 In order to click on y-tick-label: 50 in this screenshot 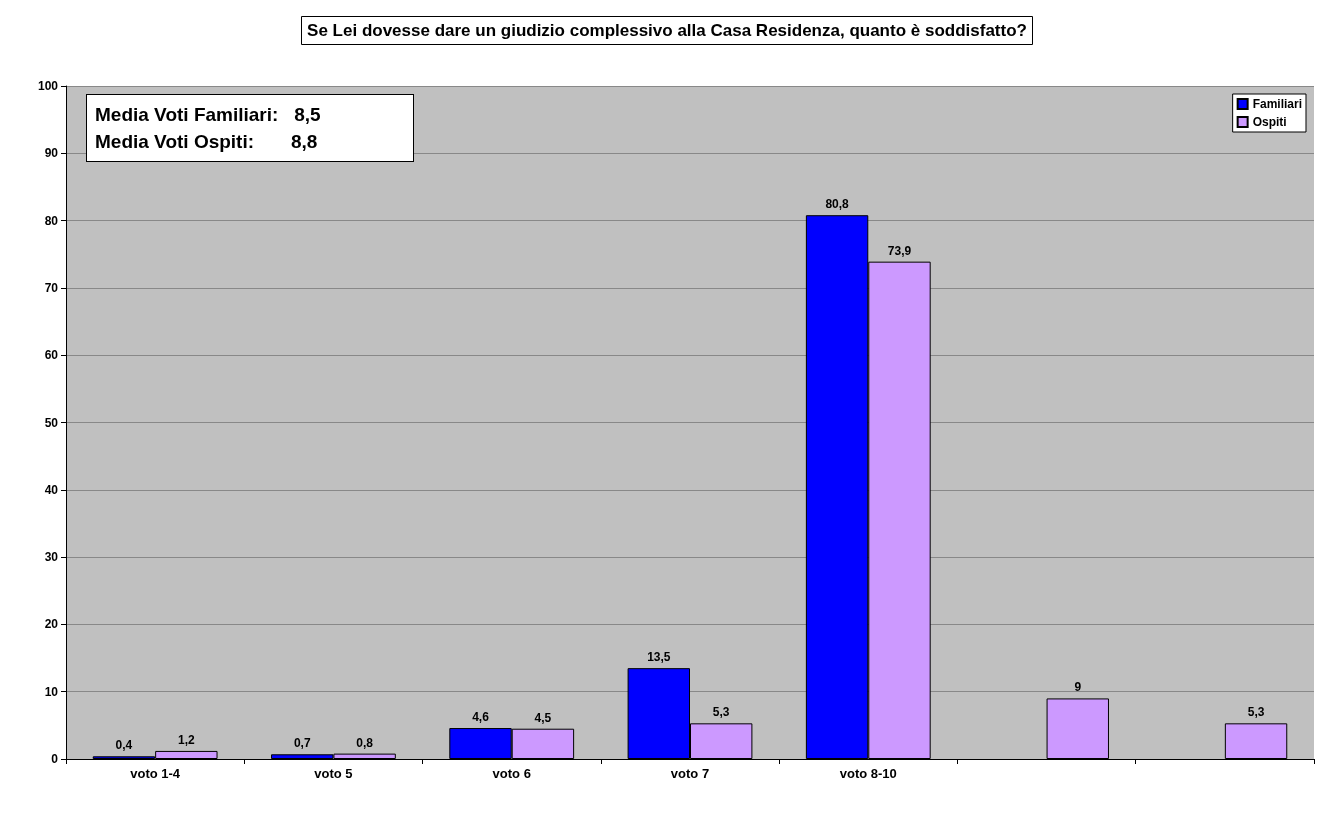, I will do `click(51, 422)`.